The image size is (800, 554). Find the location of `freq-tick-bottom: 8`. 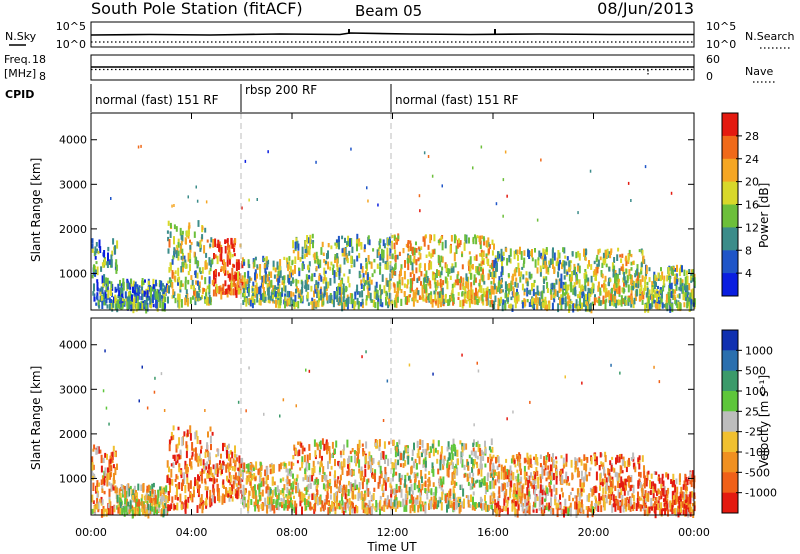

freq-tick-bottom: 8 is located at coordinates (42, 76).